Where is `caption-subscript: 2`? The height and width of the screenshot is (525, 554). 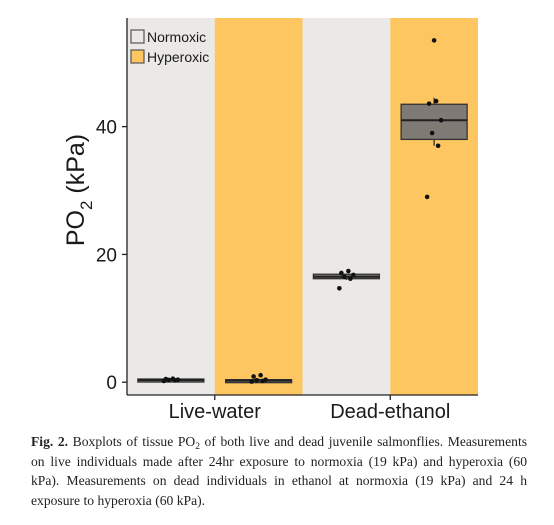
caption-subscript: 2 is located at coordinates (197, 447).